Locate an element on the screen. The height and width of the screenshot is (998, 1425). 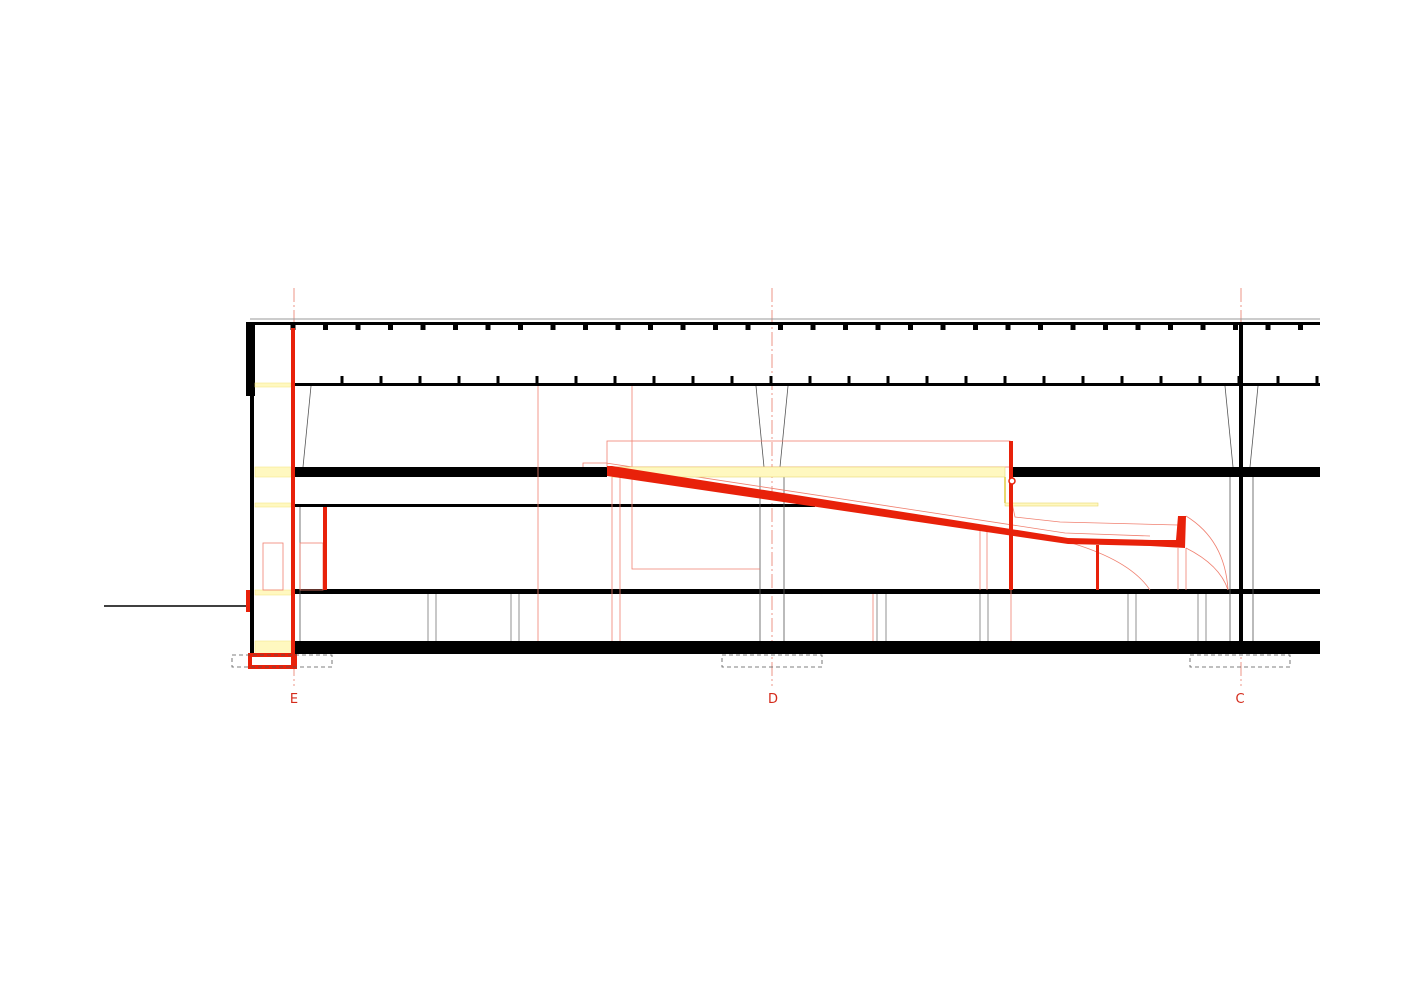
roof-slab is located at coordinates (785, 323).